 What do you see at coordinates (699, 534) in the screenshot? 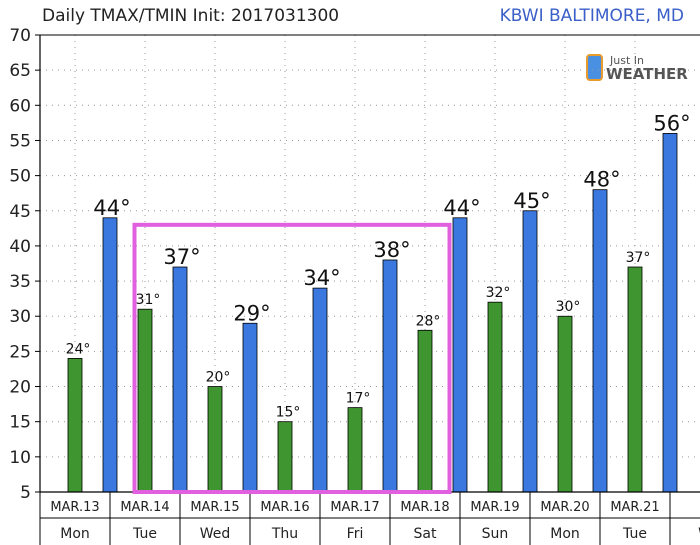
I see `x-weekday-label: W` at bounding box center [699, 534].